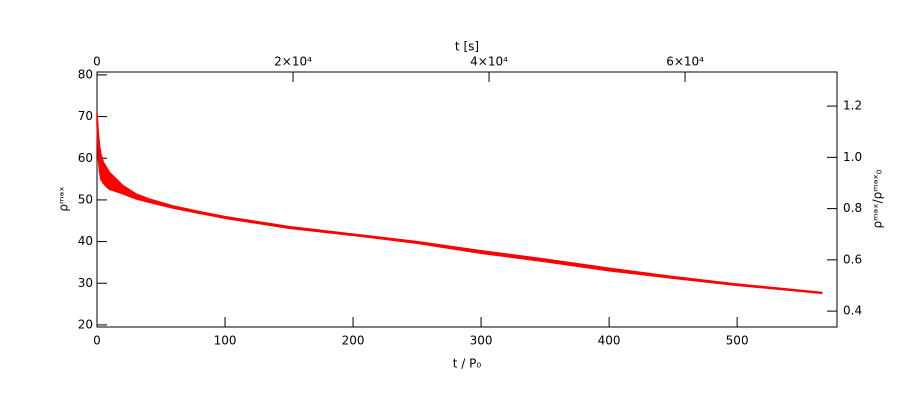 Image resolution: width=900 pixels, height=400 pixels. I want to click on right-tick-label: 1.2, so click(852, 106).